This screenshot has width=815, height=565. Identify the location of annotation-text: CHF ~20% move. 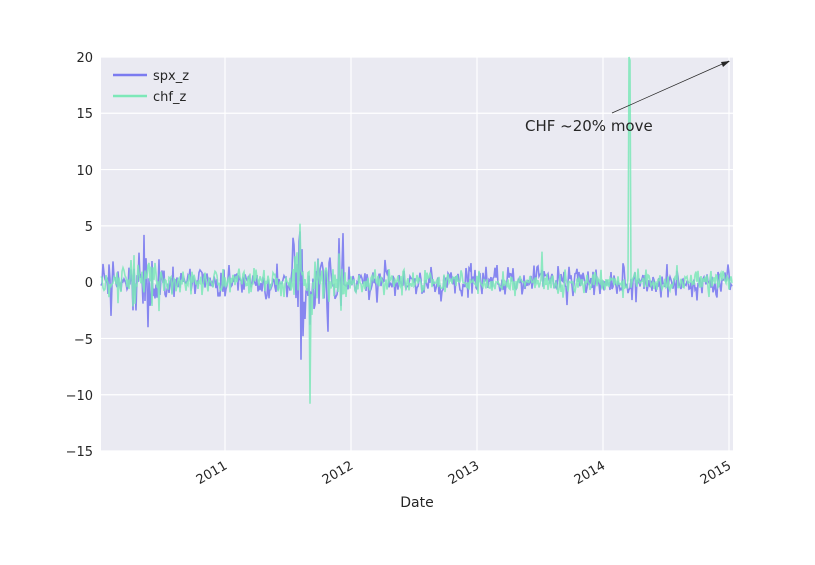
(589, 126).